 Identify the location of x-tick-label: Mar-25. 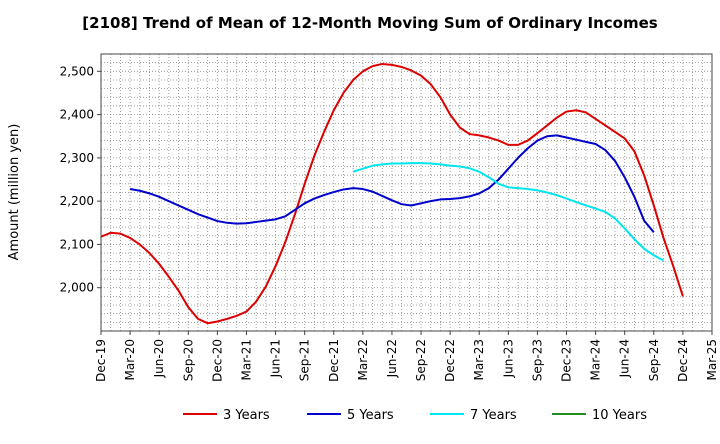
(712, 359).